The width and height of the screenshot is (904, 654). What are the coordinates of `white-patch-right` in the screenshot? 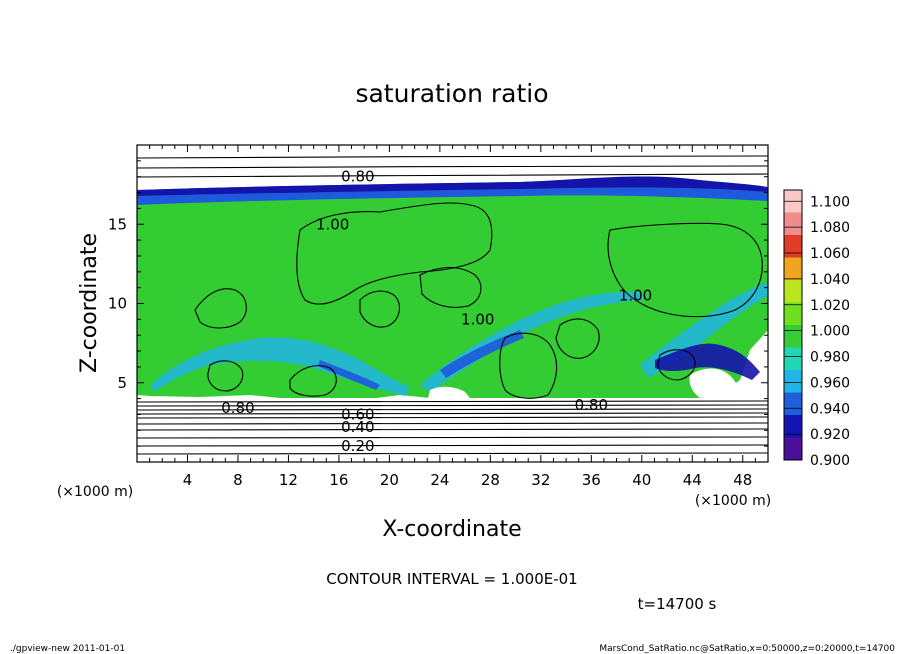 It's located at (714, 383).